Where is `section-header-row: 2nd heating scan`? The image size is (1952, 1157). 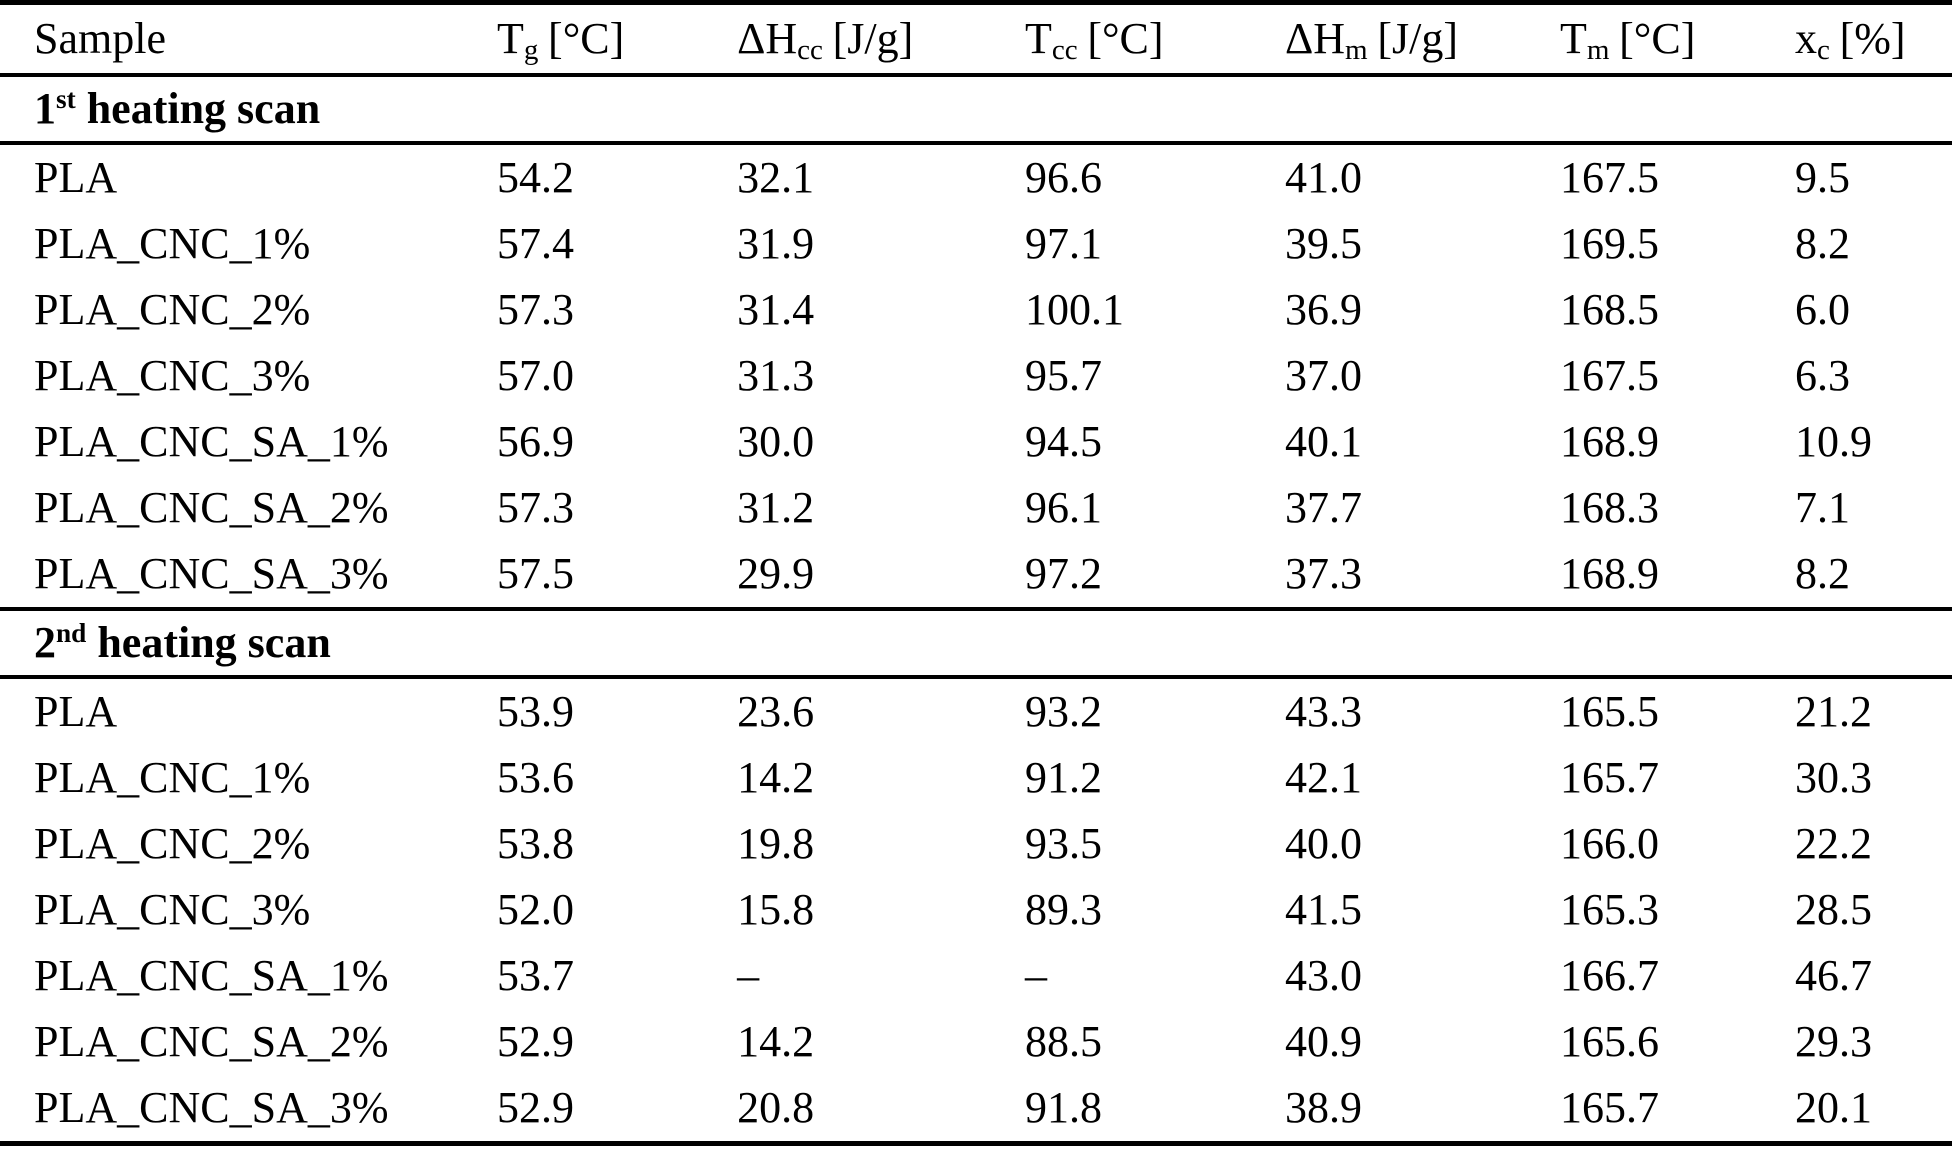 section-header-row: 2nd heating scan is located at coordinates (976, 643).